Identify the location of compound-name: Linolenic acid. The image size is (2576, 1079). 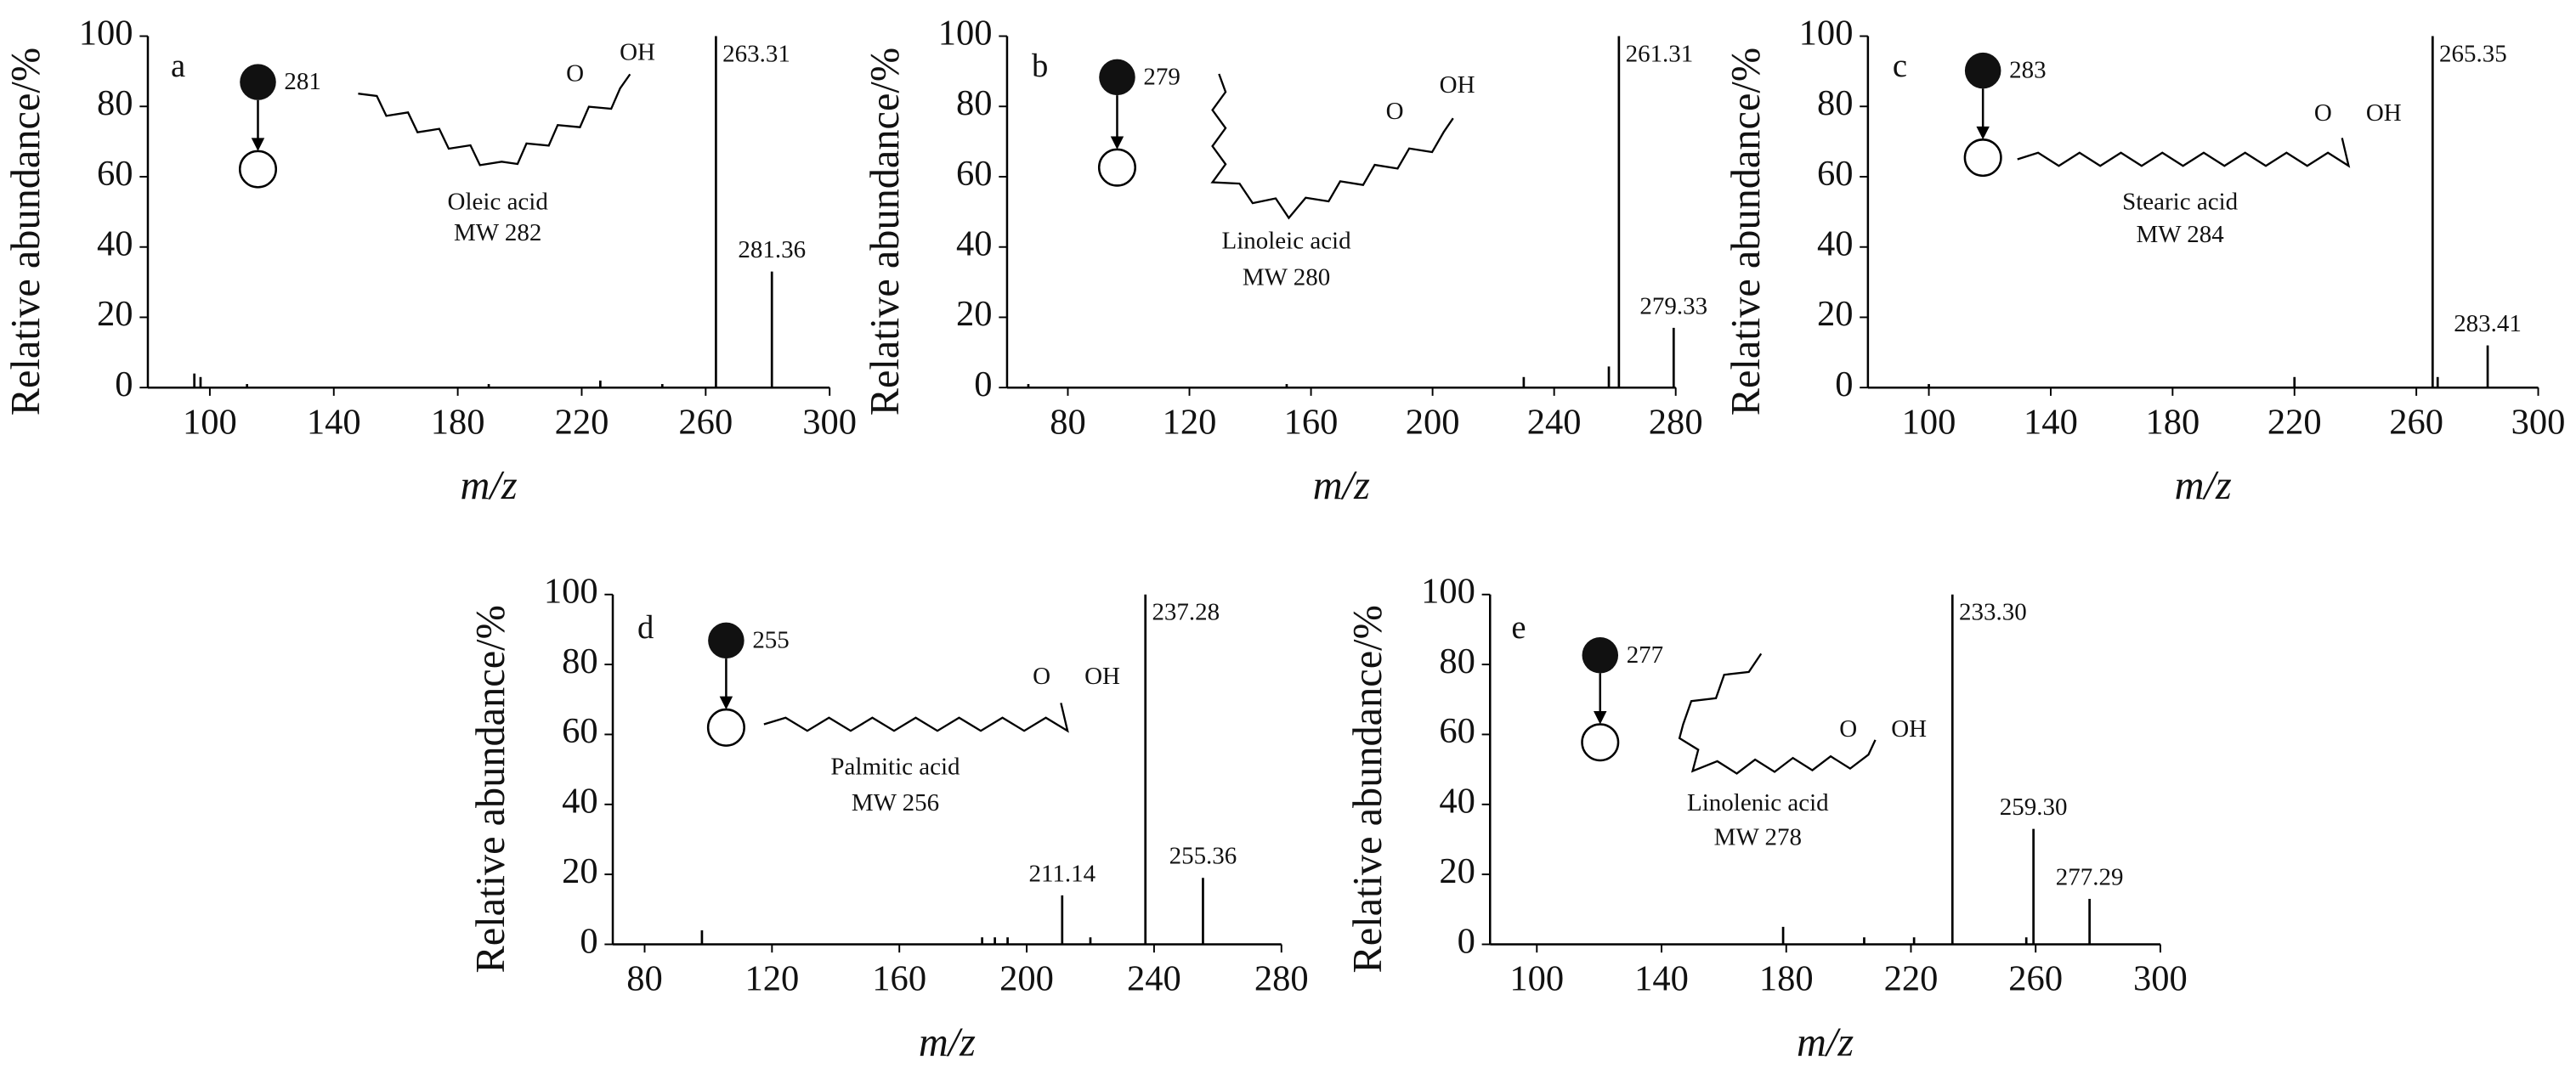
(1758, 802).